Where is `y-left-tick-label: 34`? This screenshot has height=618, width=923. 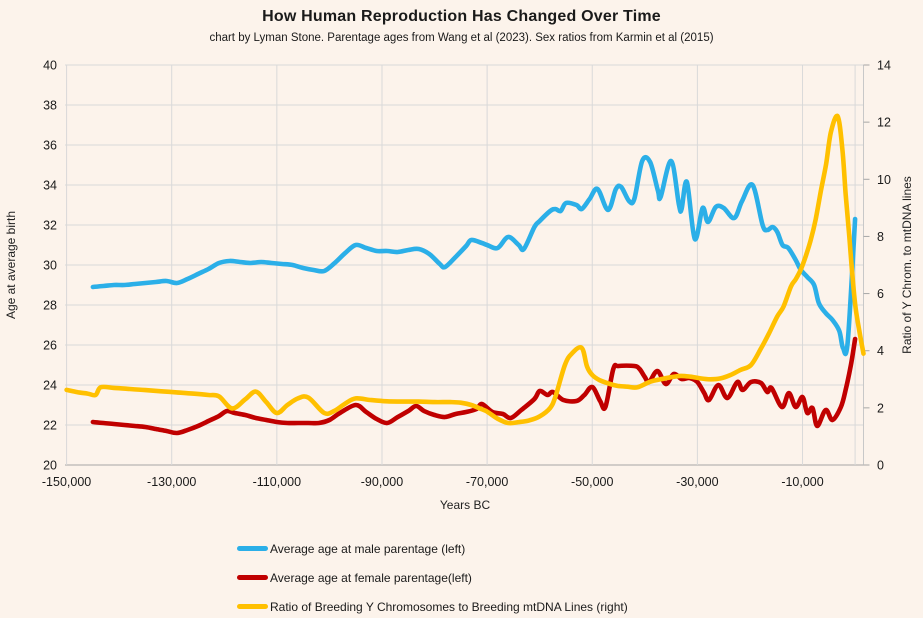 y-left-tick-label: 34 is located at coordinates (50, 186).